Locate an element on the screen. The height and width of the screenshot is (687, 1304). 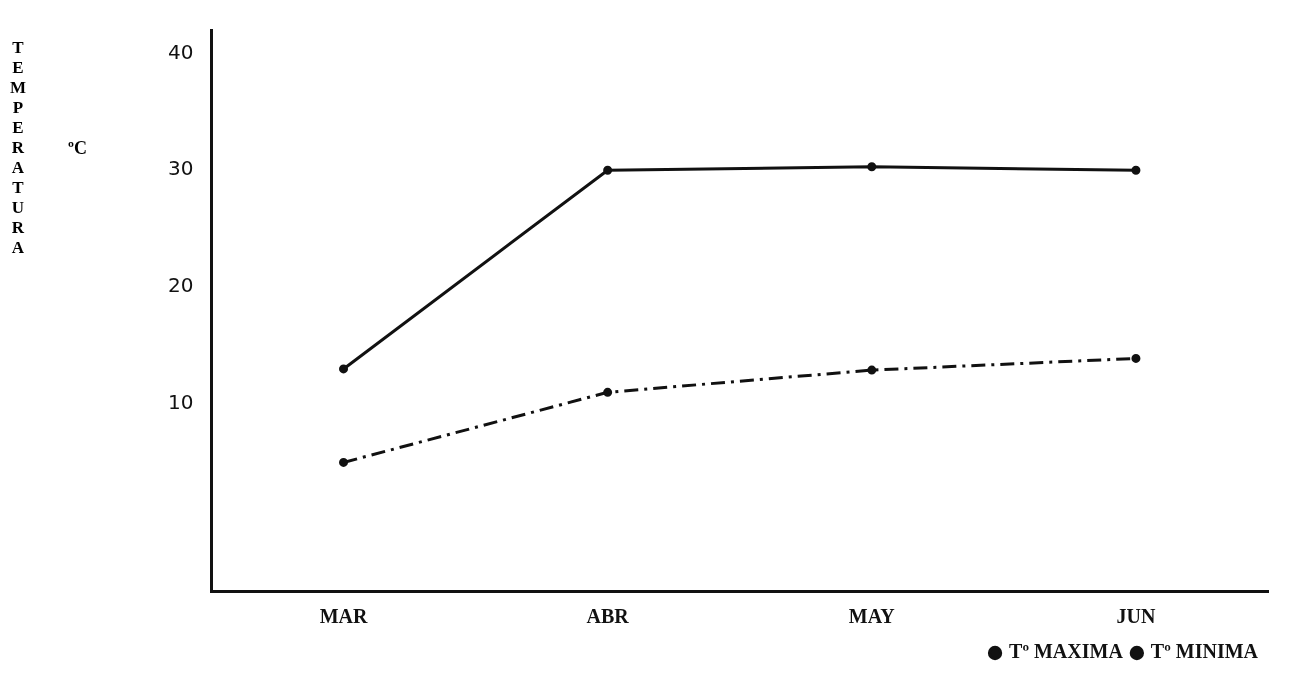
legend-label: Tº MAXIMA is located at coordinates (1066, 651).